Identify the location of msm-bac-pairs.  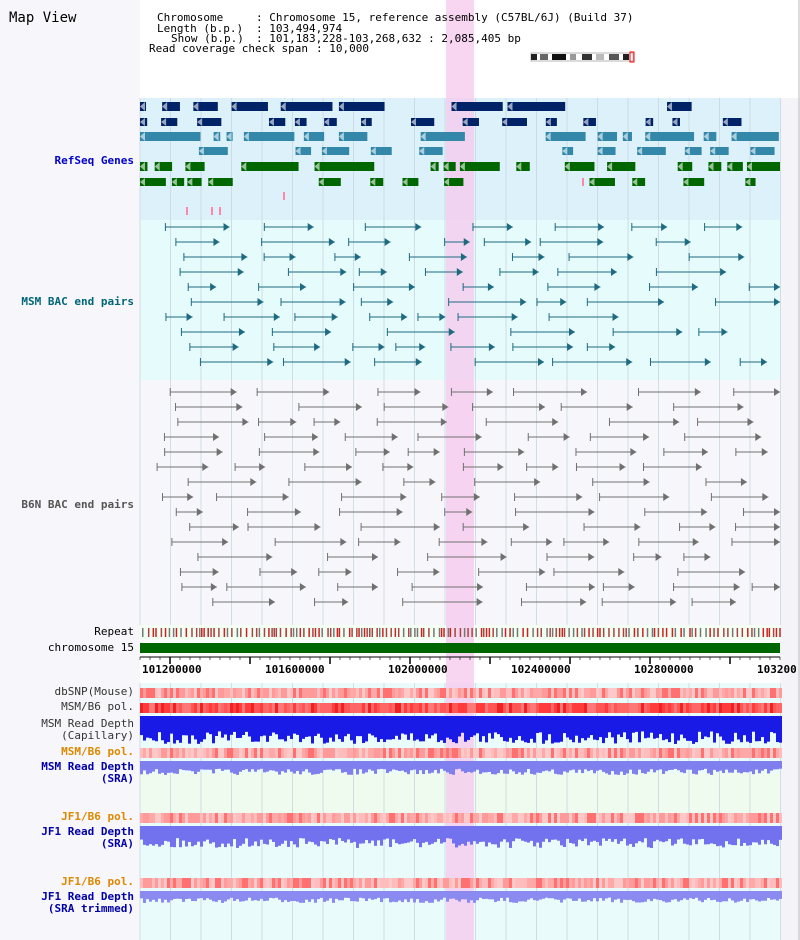
(472, 294).